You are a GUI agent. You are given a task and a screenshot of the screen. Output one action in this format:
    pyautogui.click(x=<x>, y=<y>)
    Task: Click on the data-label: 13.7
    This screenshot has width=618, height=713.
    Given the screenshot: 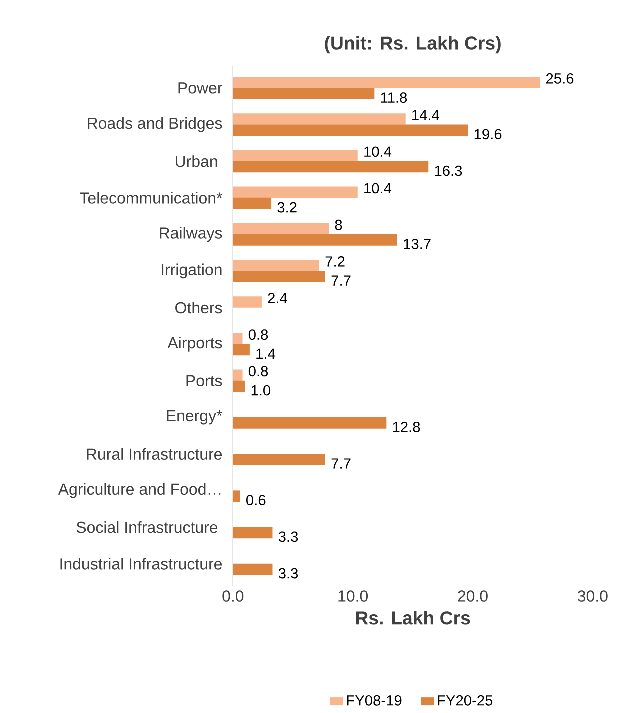 What is the action you would take?
    pyautogui.click(x=418, y=244)
    